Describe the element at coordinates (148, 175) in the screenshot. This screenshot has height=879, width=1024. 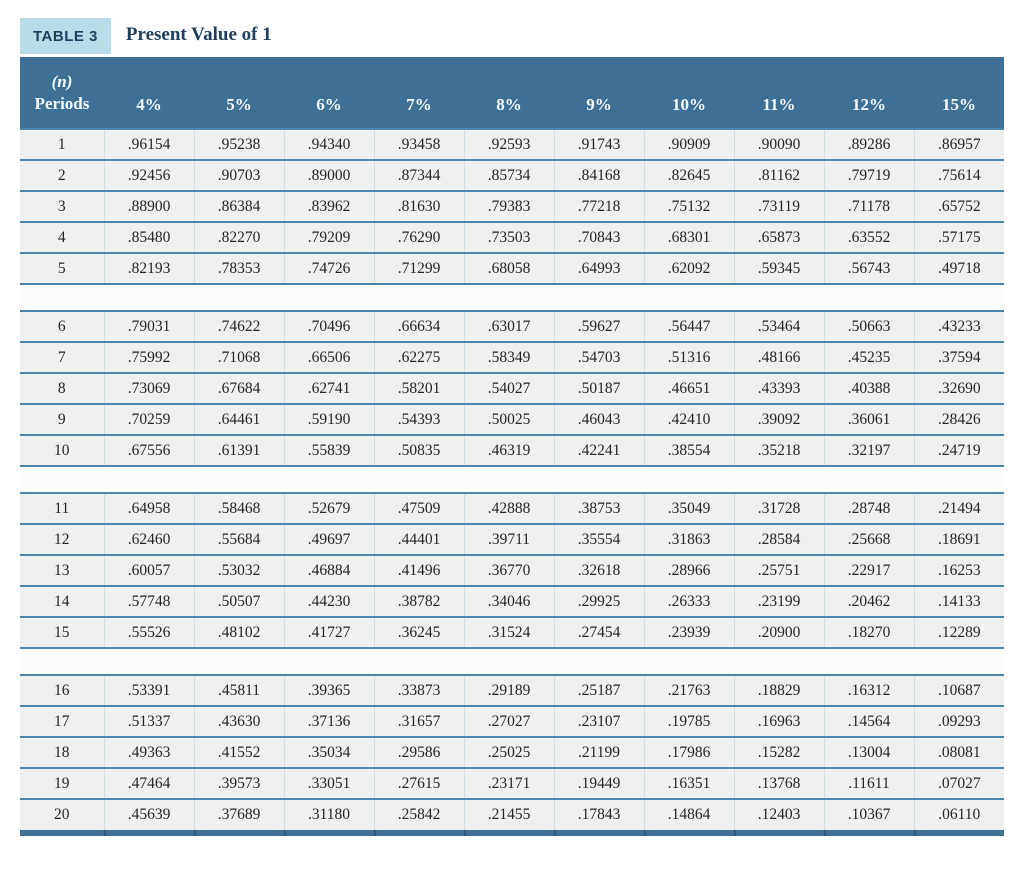
I see `value-cell: .92456` at that location.